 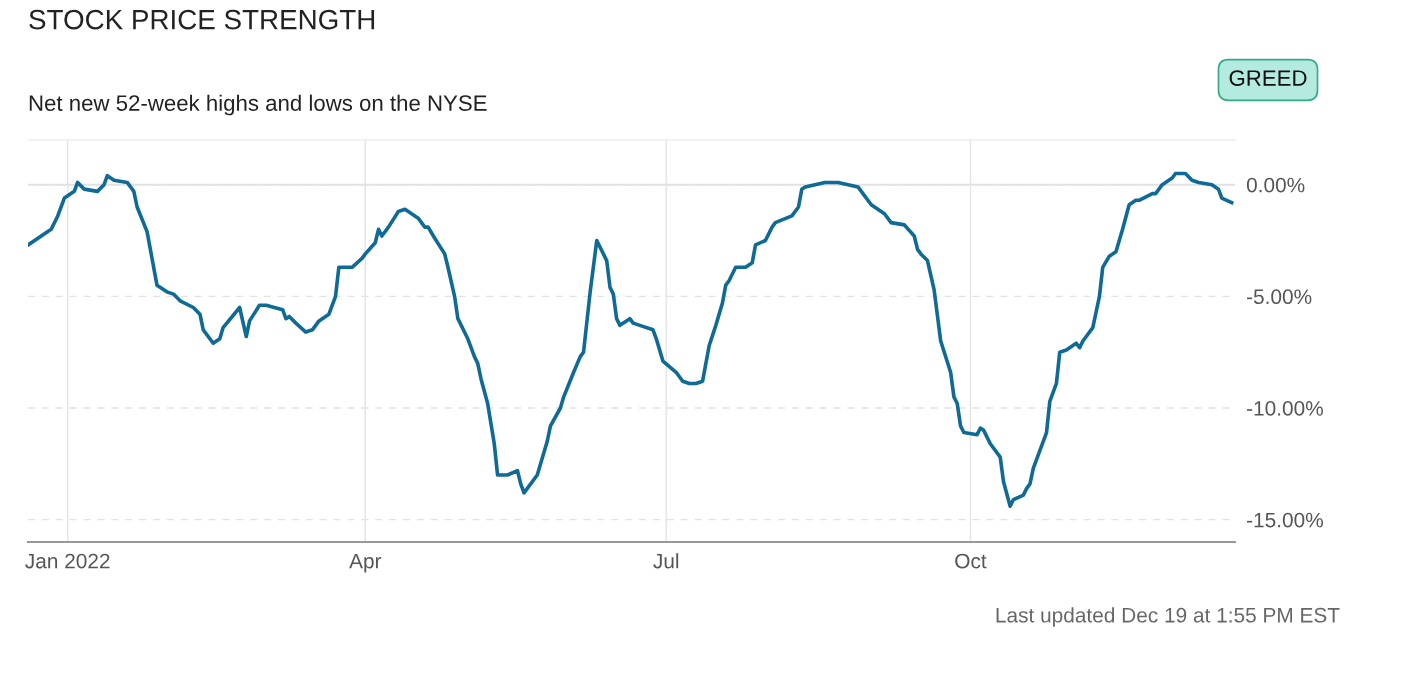 What do you see at coordinates (1285, 408) in the screenshot?
I see `y-tick-label: -10.00%` at bounding box center [1285, 408].